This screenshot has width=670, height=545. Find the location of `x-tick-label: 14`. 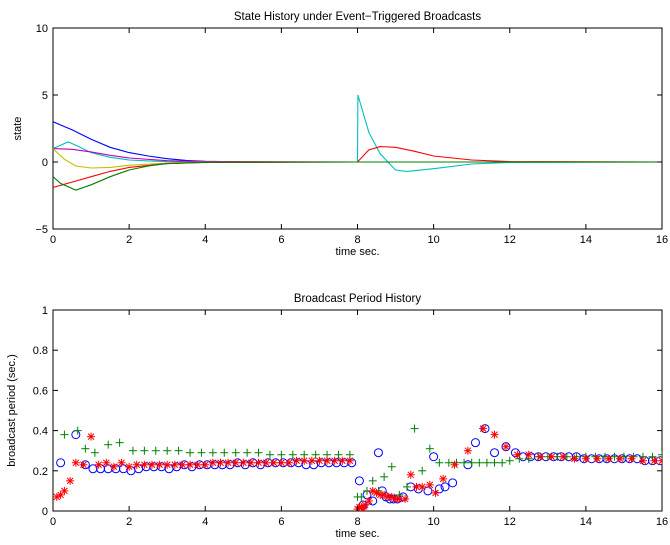

x-tick-label: 14 is located at coordinates (586, 240).